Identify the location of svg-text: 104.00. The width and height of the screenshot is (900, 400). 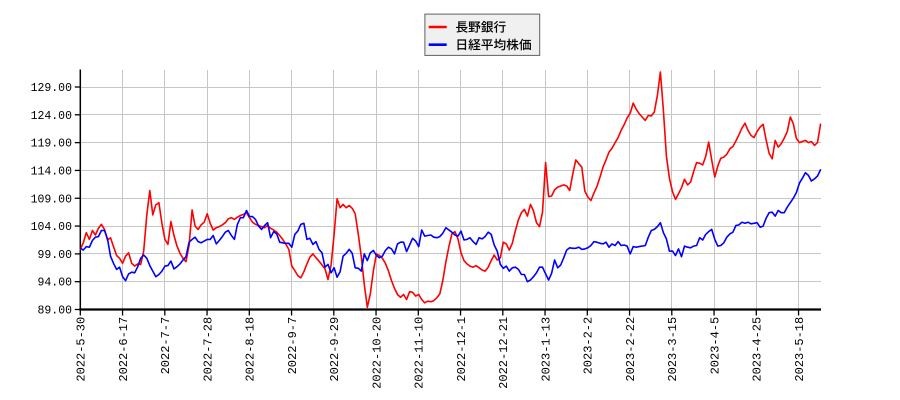
(52, 227).